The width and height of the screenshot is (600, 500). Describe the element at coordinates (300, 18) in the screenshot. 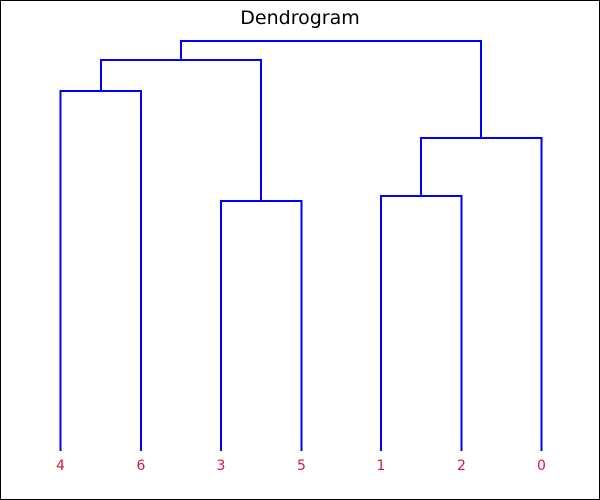

I see `chart-title: Dendrogram` at that location.